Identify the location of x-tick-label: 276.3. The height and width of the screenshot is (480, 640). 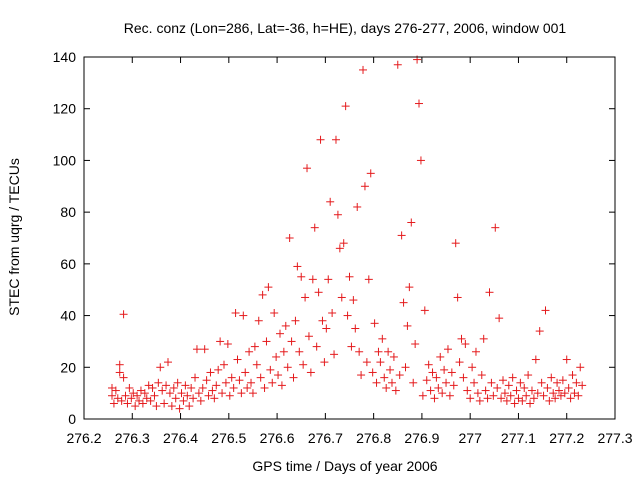
(132, 438).